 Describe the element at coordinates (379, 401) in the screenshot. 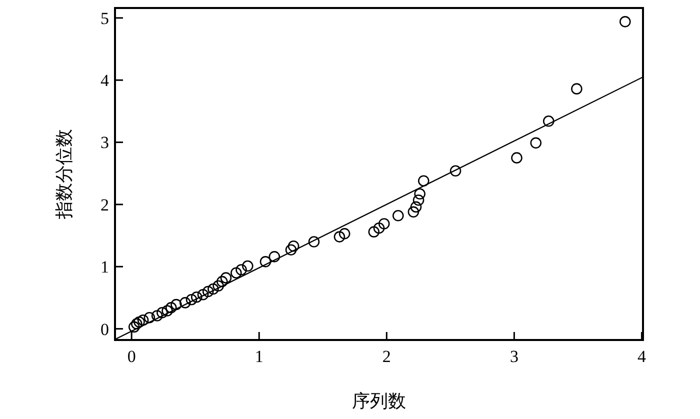

I see `x-axis-title: 序列数` at that location.